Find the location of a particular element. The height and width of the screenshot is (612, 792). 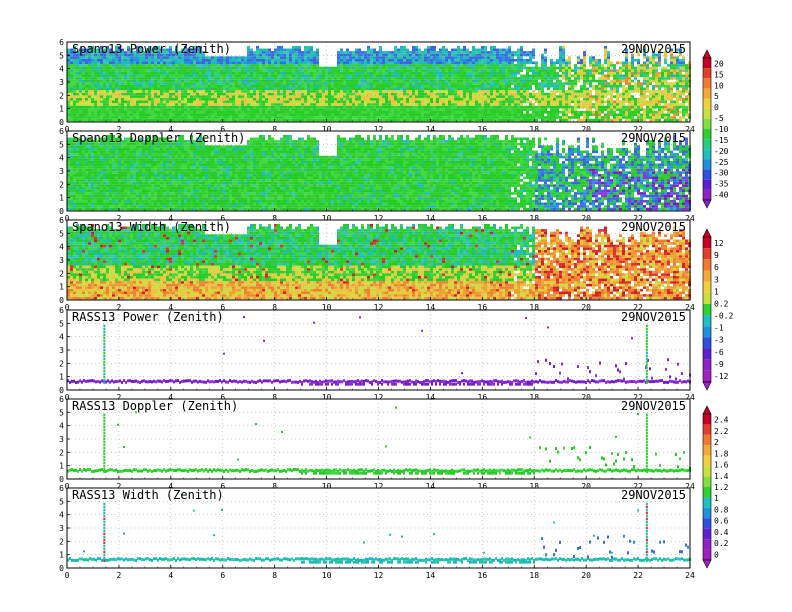

colorbar-tick-label: 1.4 is located at coordinates (721, 476).